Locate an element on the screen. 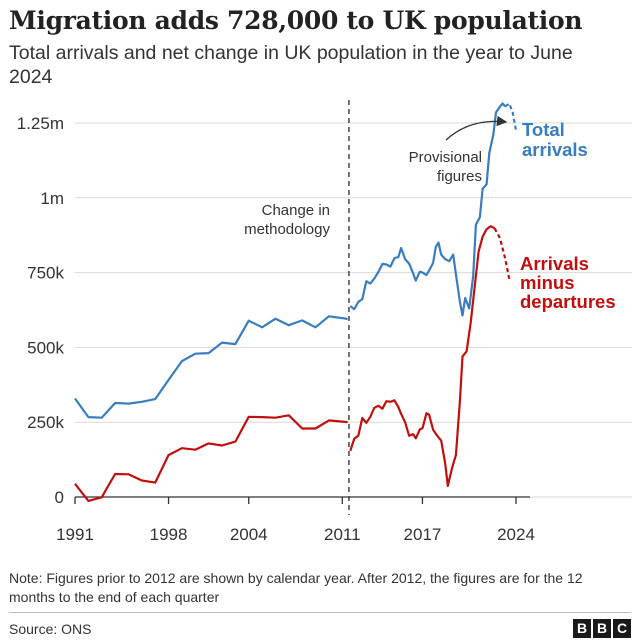  y-tick-label: 1m is located at coordinates (52, 198).